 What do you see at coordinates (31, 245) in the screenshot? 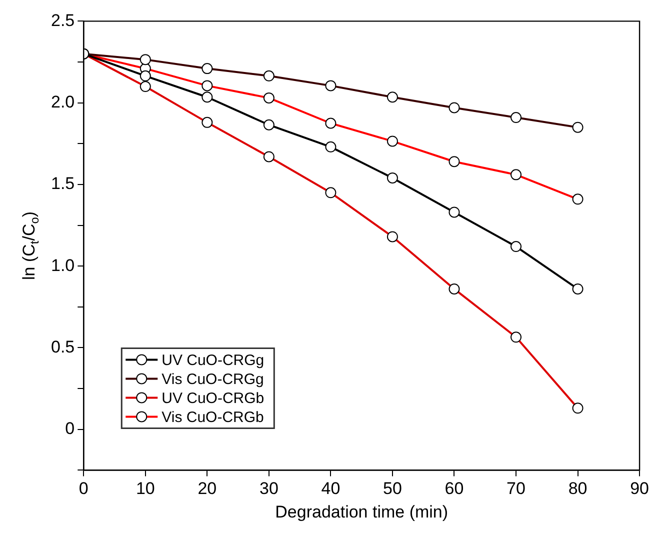
I see `y-axis-title: ln (Ct/Co)` at bounding box center [31, 245].